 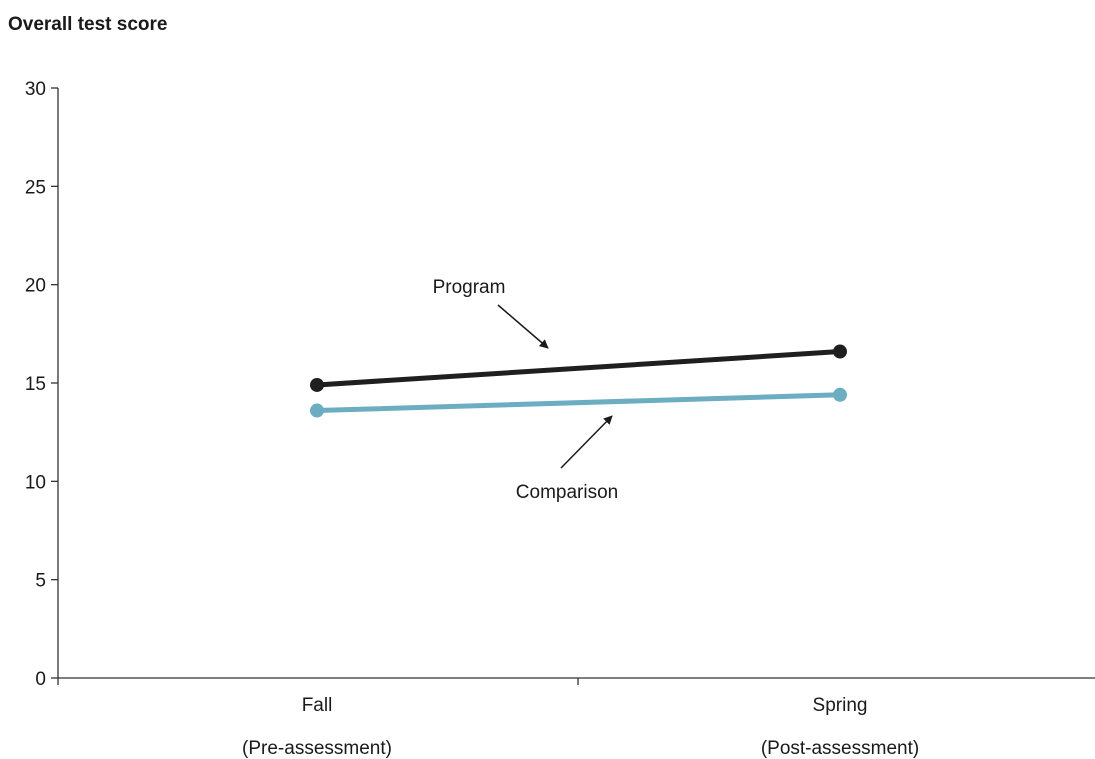 I want to click on y-tick-label: 15, so click(x=35, y=384).